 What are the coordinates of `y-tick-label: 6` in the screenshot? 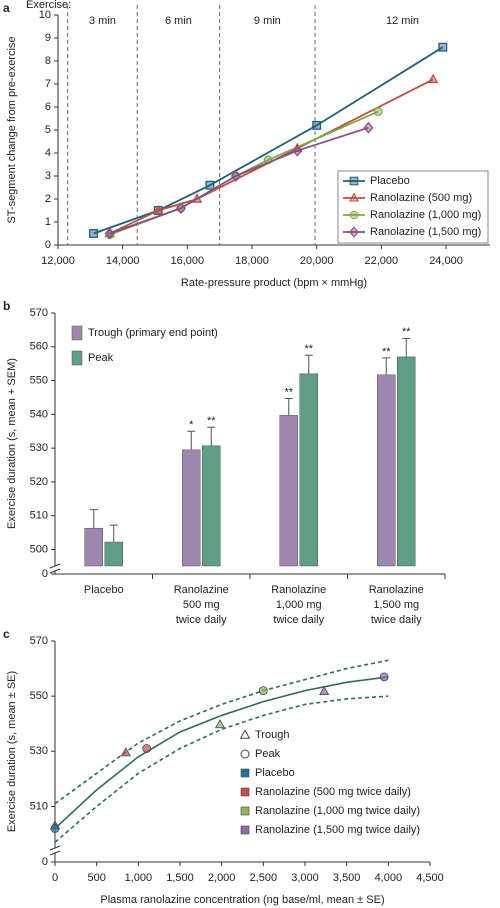 It's located at (48, 107).